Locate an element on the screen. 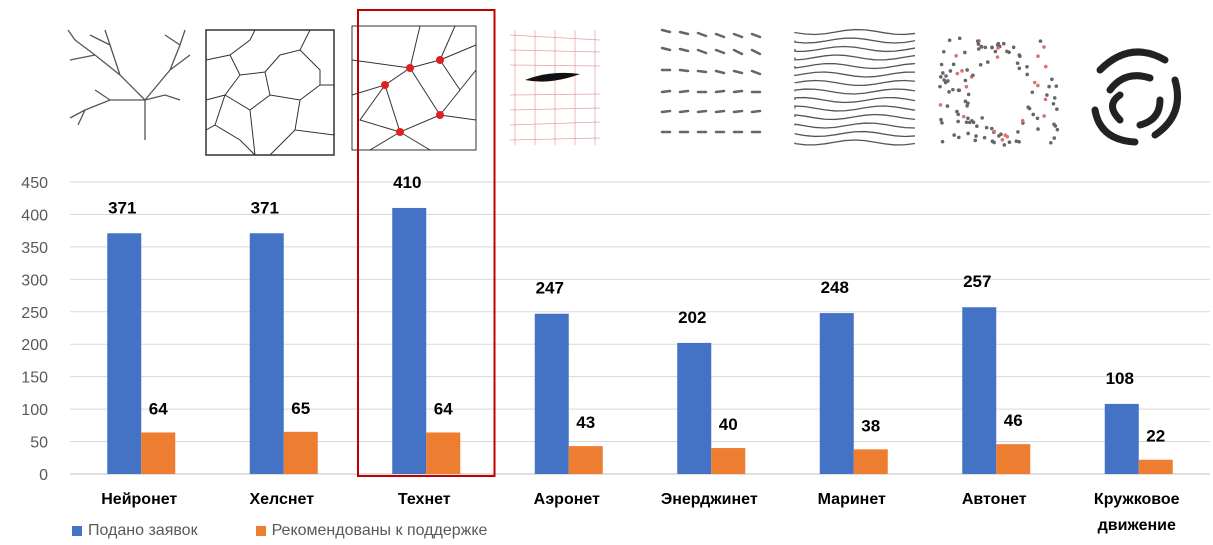 Image resolution: width=1213 pixels, height=545 pixels. y-tick-label: 350 is located at coordinates (34, 248).